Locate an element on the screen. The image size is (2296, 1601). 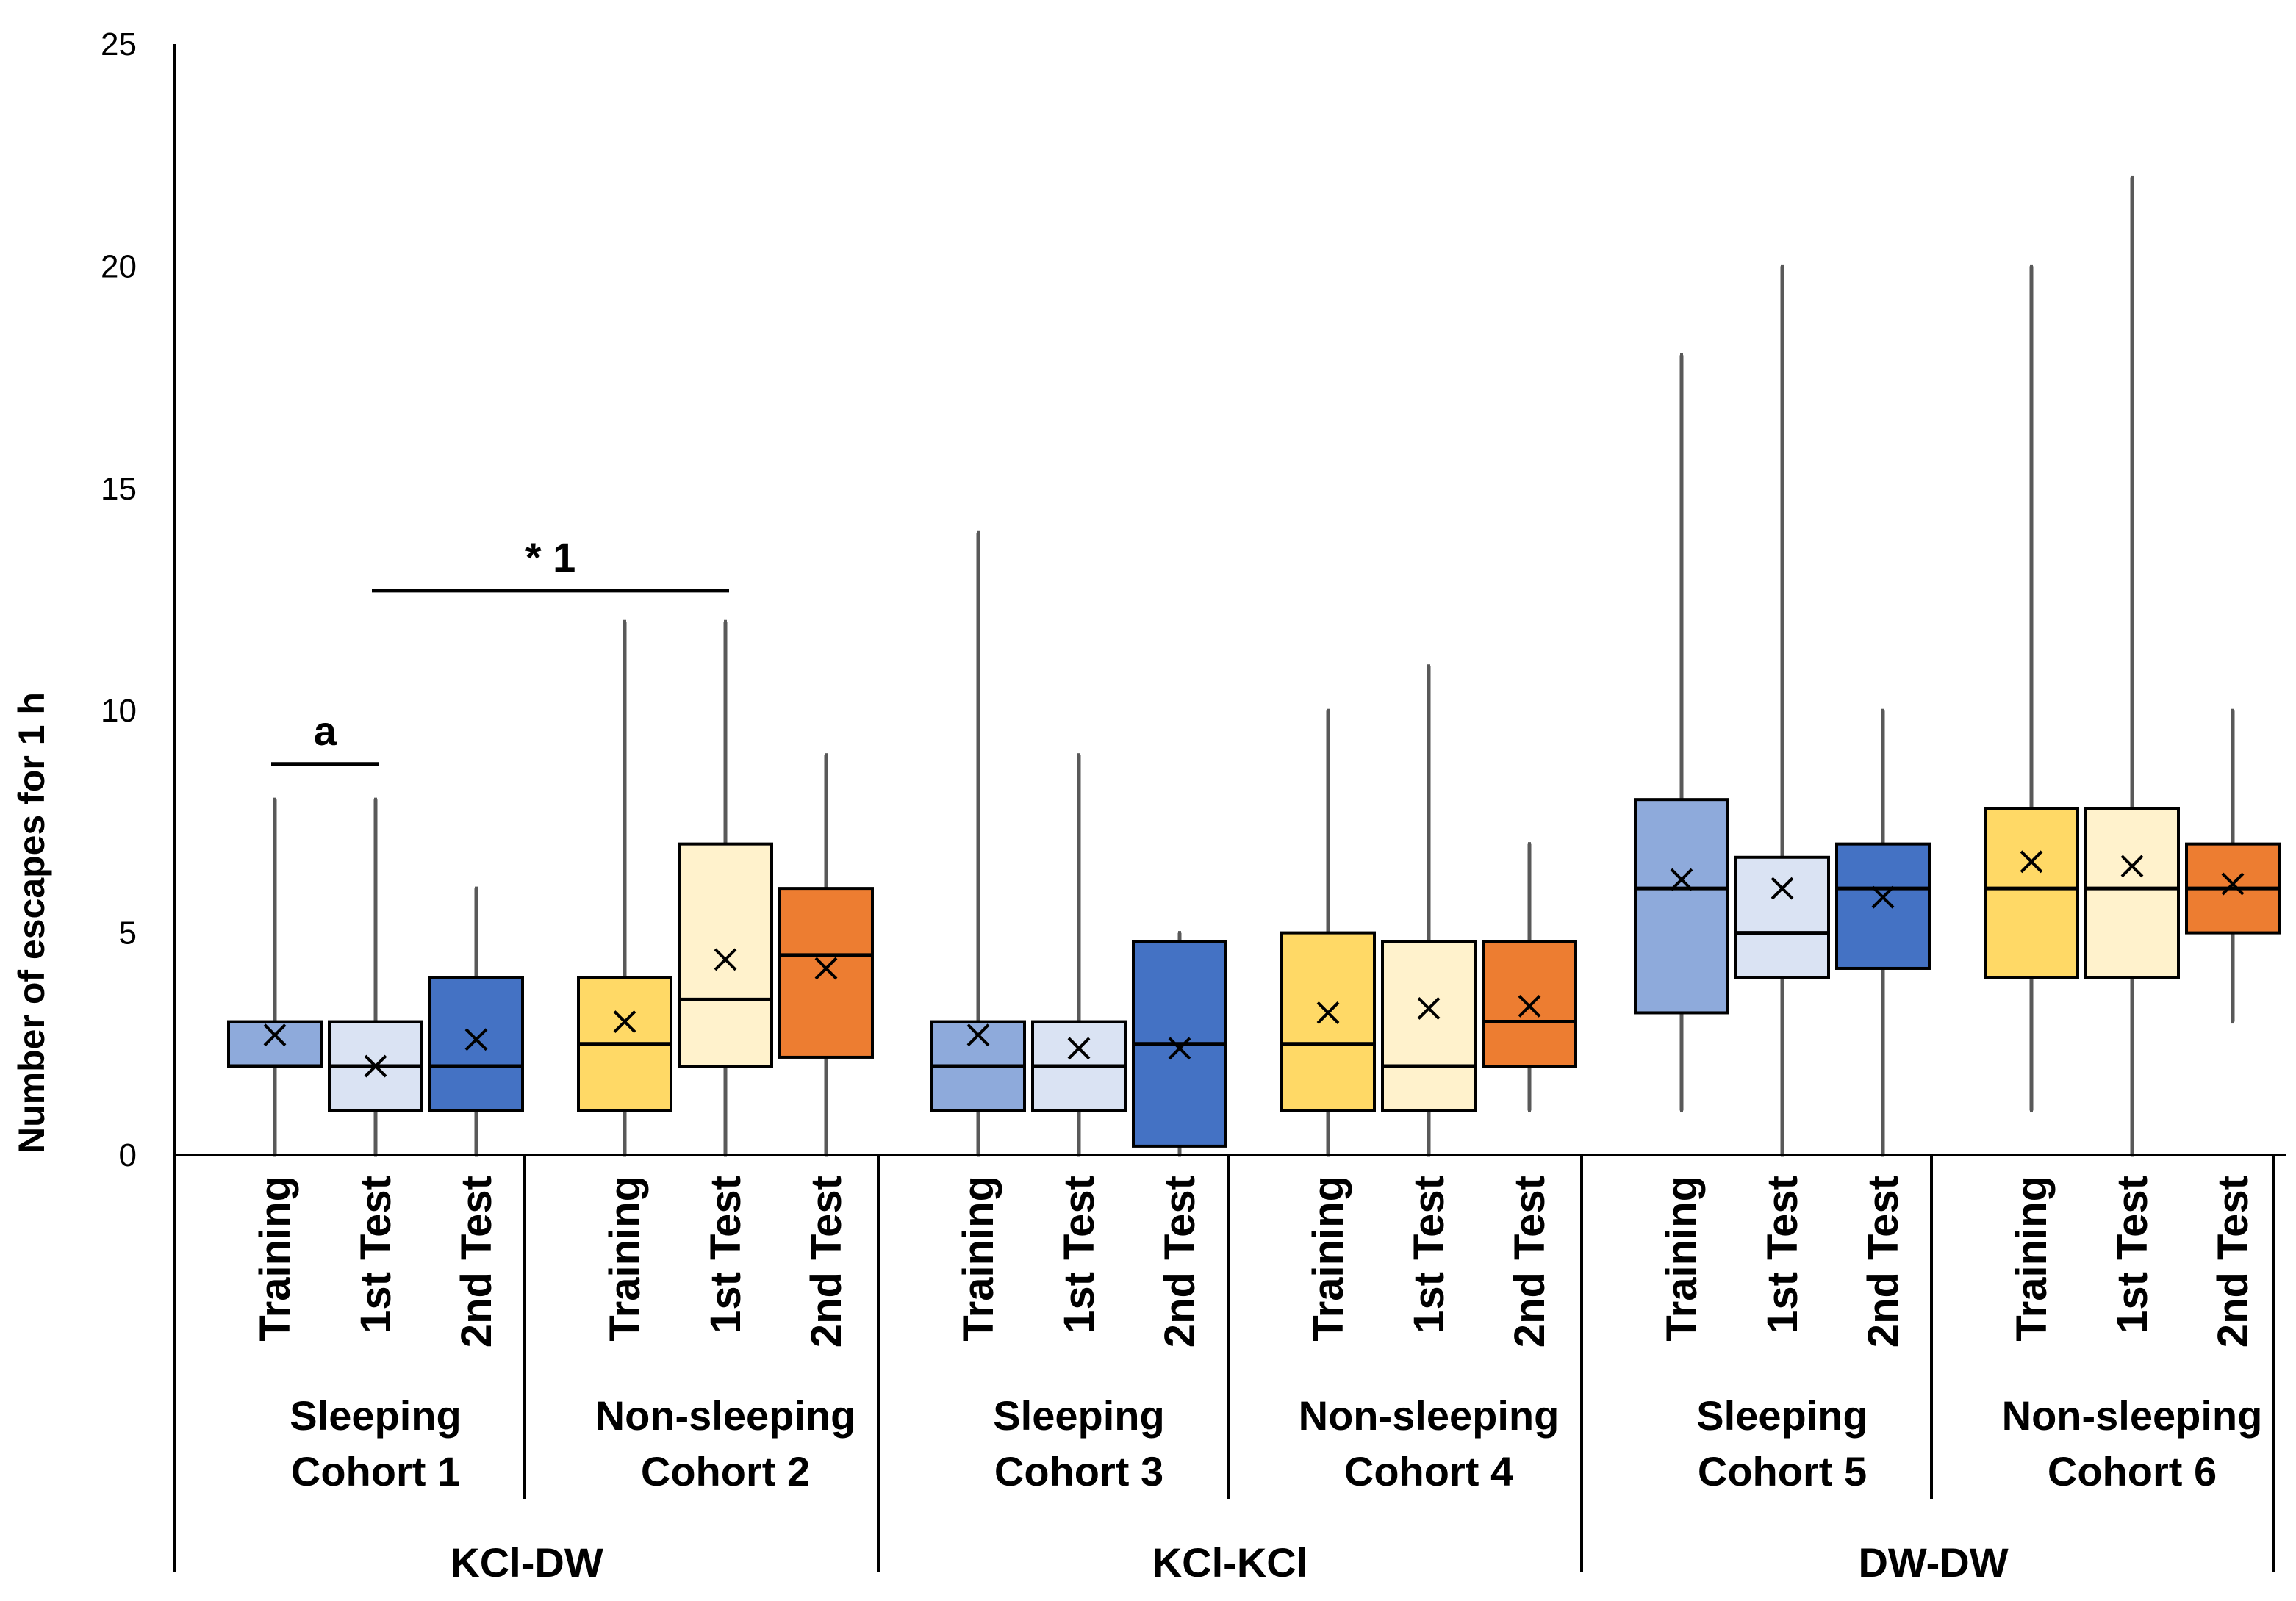
y-tick-label: 15 is located at coordinates (119, 489).